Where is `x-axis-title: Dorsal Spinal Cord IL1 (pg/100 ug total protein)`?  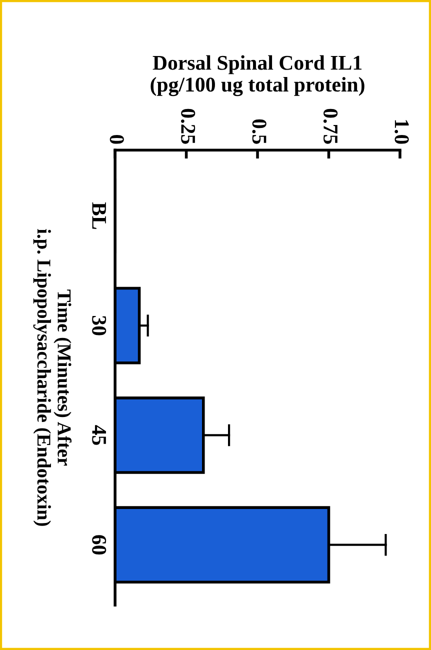 x-axis-title: Dorsal Spinal Cord IL1 (pg/100 ug total protein) is located at coordinates (257, 75).